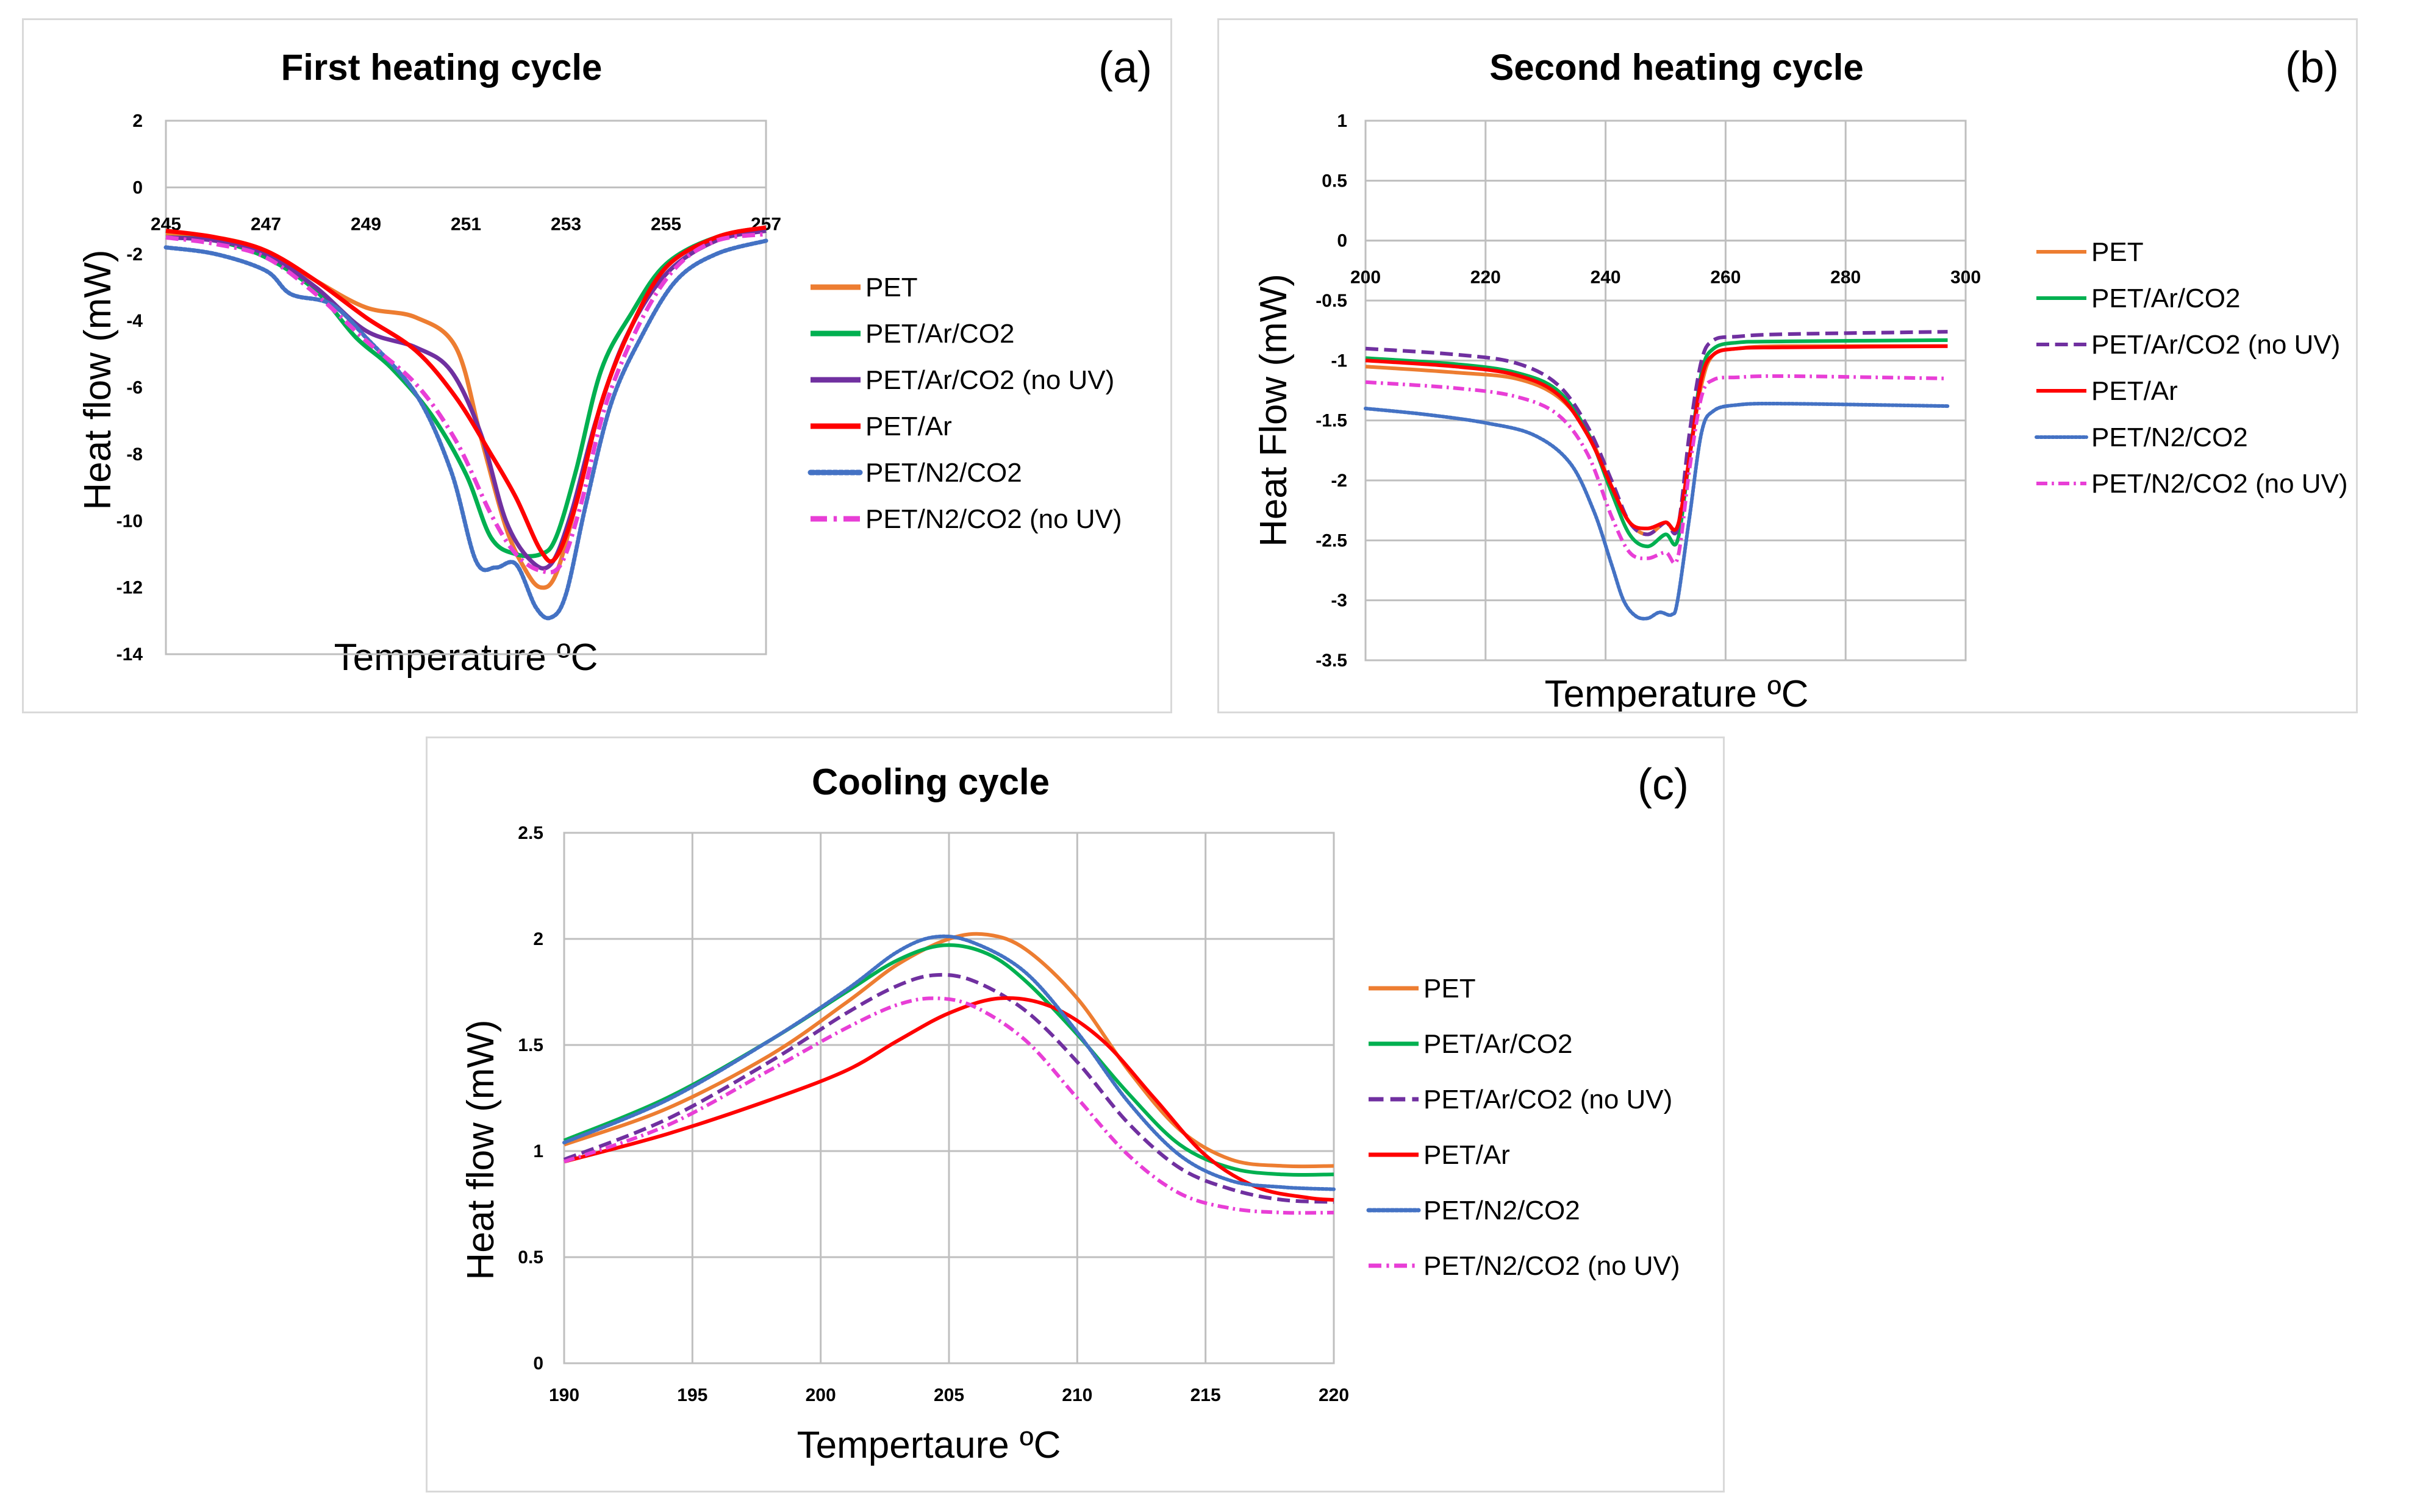 The width and height of the screenshot is (2420, 1512). Describe the element at coordinates (929, 1445) in the screenshot. I see `x-axis-title: Tempertaure ºC` at that location.